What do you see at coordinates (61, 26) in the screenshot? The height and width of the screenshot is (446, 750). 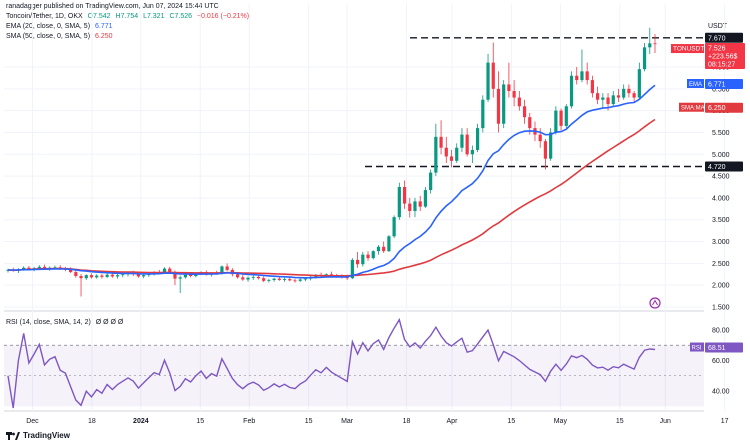 I see `ema-legend: EMA (20, close, 0, SMA, 5) 6.771` at bounding box center [61, 26].